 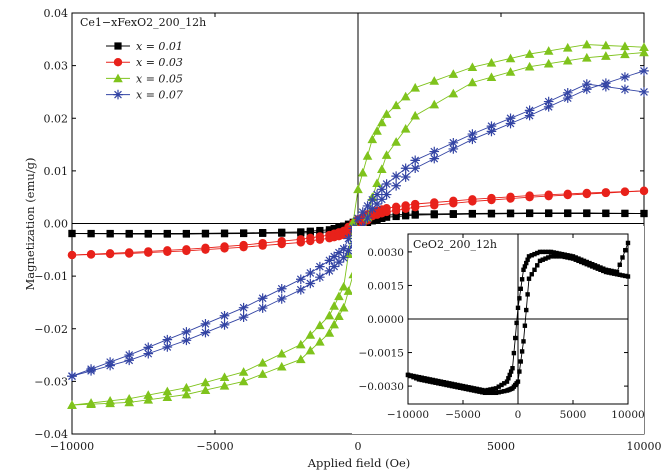 I want to click on legend-entry: x = 0.01, so click(x=144, y=46).